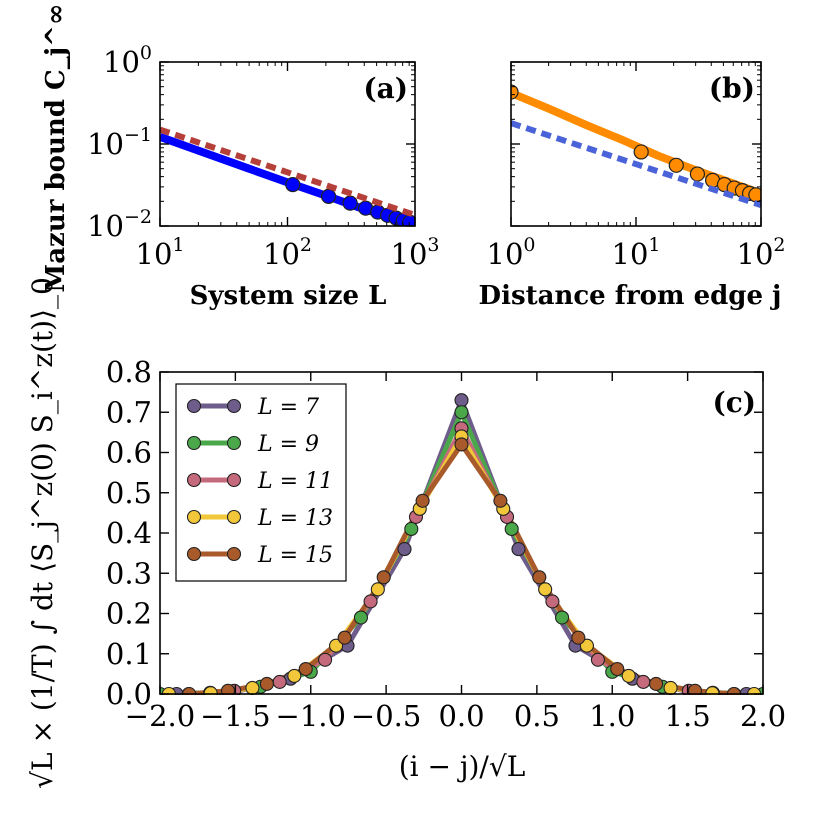  What do you see at coordinates (129, 573) in the screenshot?
I see `c-ytick-label: 0.3` at bounding box center [129, 573].